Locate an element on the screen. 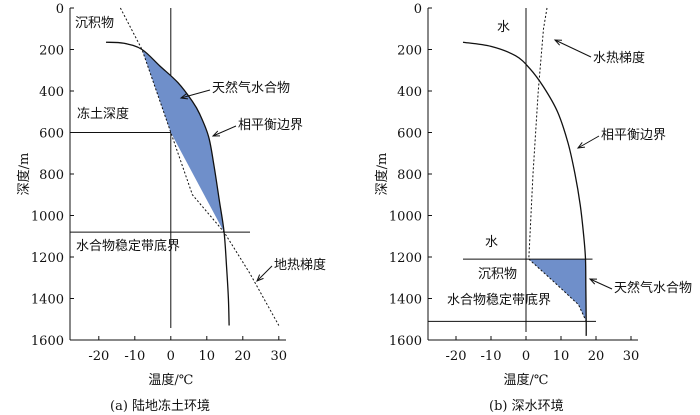 The width and height of the screenshot is (700, 415). gradient-line-b is located at coordinates (557, 164).